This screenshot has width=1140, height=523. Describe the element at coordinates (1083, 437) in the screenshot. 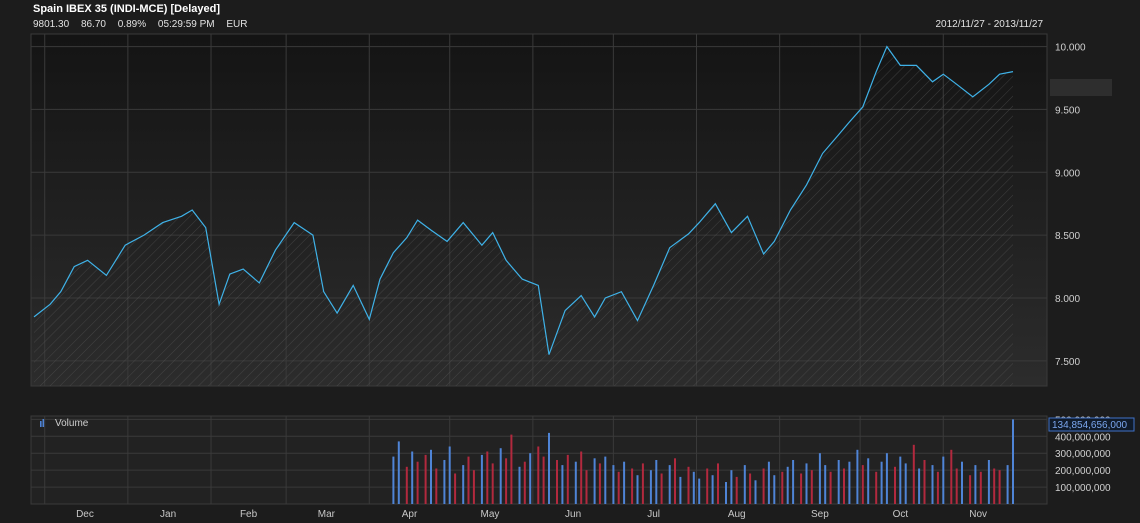

I see `volume-y-tick-label: 400,000,000` at that location.